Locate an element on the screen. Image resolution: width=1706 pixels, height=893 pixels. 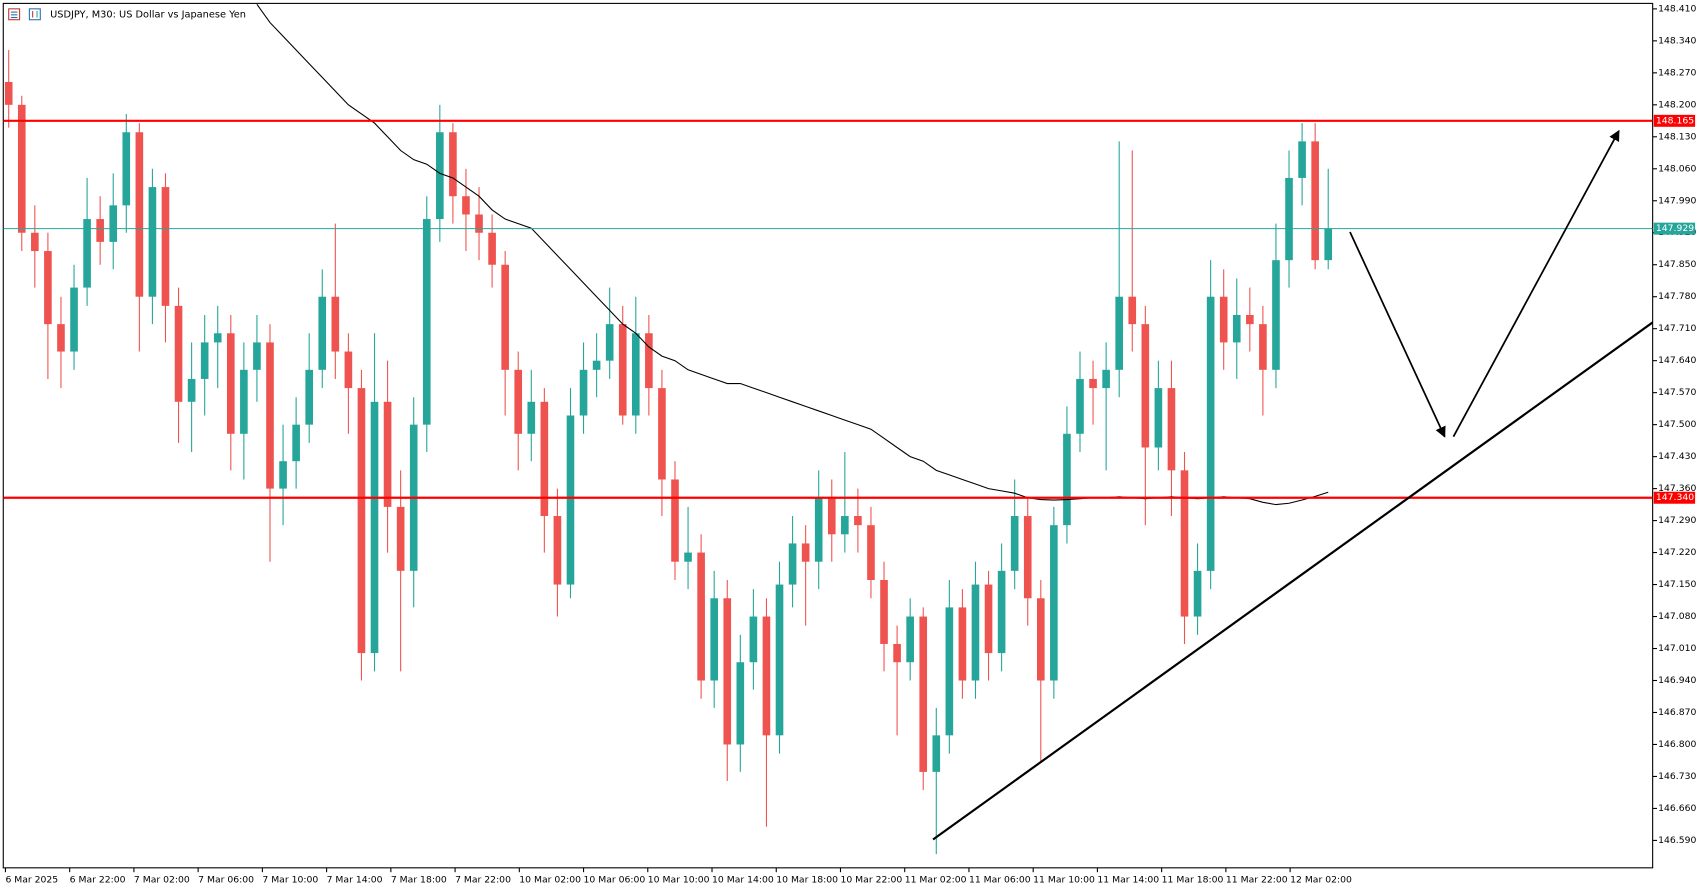
y-tick-label: 146.590 is located at coordinates (1677, 840).